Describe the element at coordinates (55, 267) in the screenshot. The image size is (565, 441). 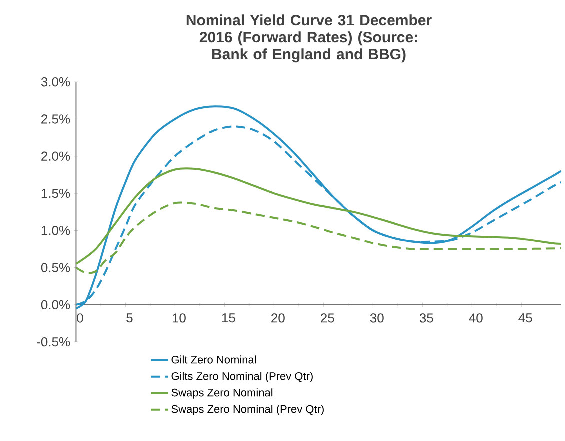
I see `y-tick-label: 0.5%` at that location.